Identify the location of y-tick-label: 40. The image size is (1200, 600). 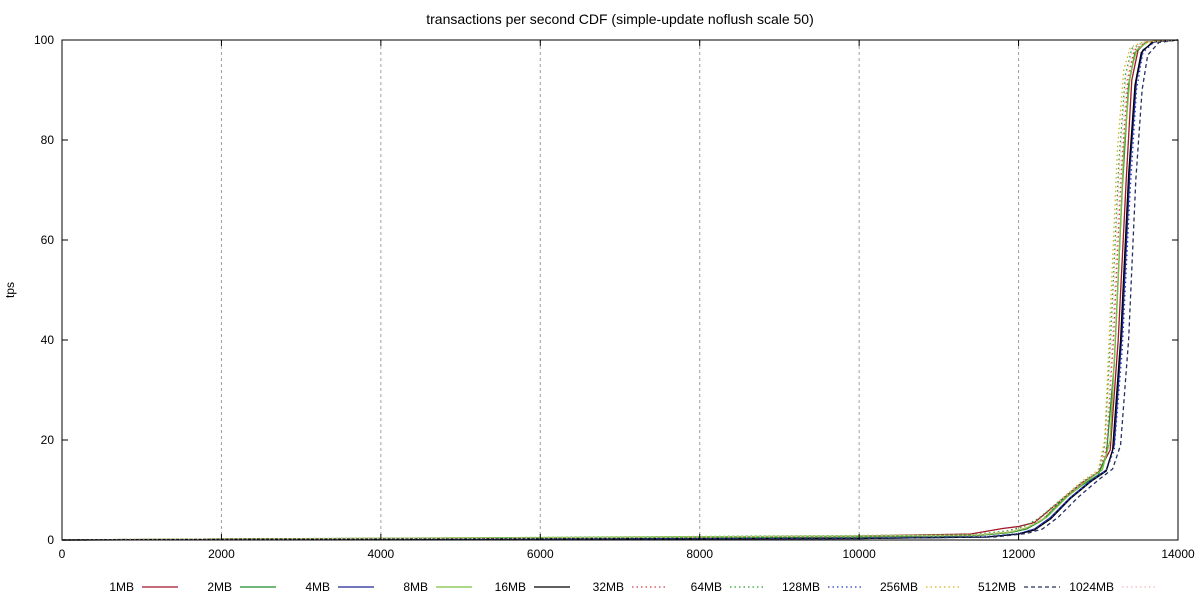
(48, 340).